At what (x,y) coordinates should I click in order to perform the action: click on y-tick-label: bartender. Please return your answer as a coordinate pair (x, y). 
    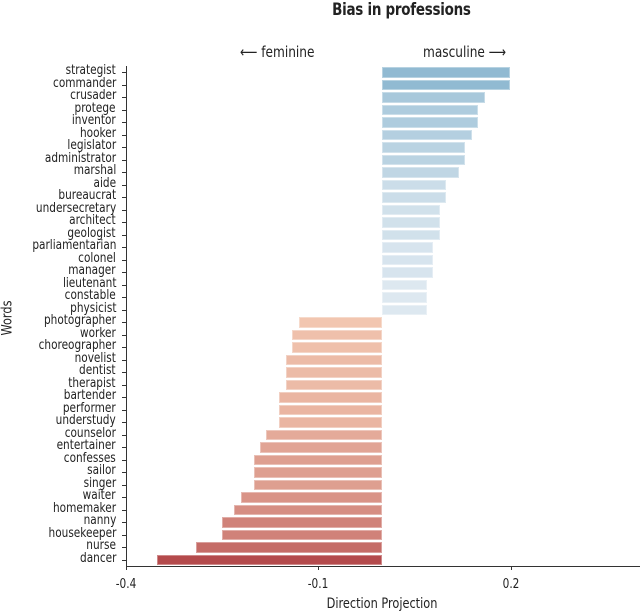
    Looking at the image, I should click on (89, 395).